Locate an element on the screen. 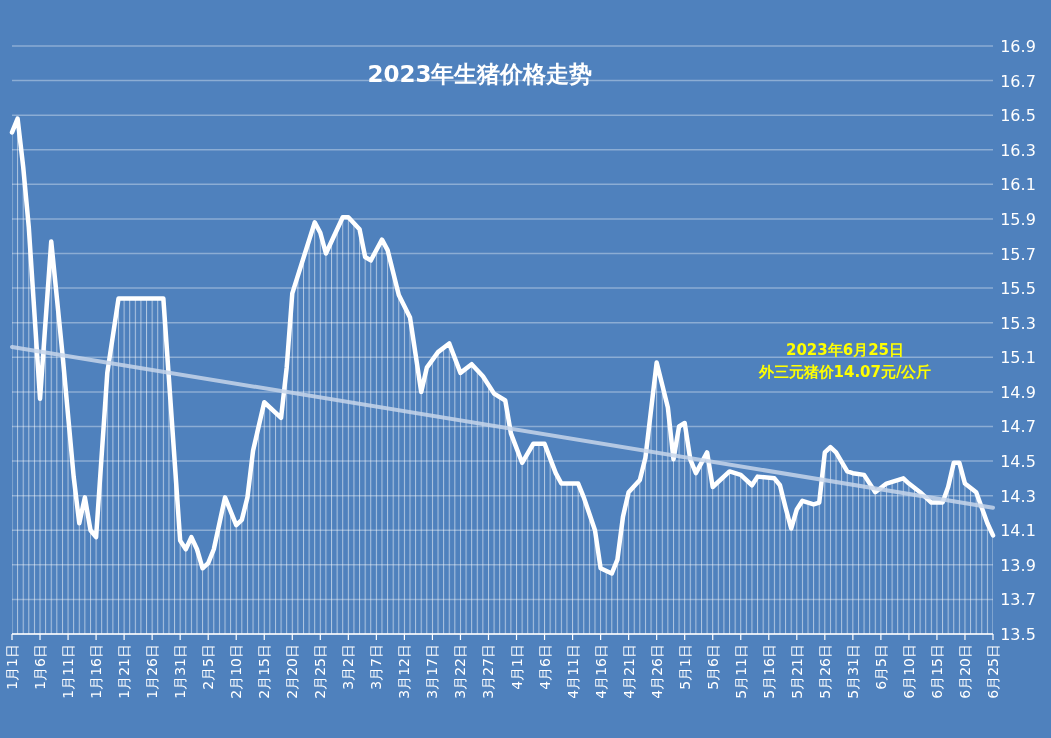 This screenshot has height=738, width=1051. x-tick-label: 3月2日 is located at coordinates (348, 667).